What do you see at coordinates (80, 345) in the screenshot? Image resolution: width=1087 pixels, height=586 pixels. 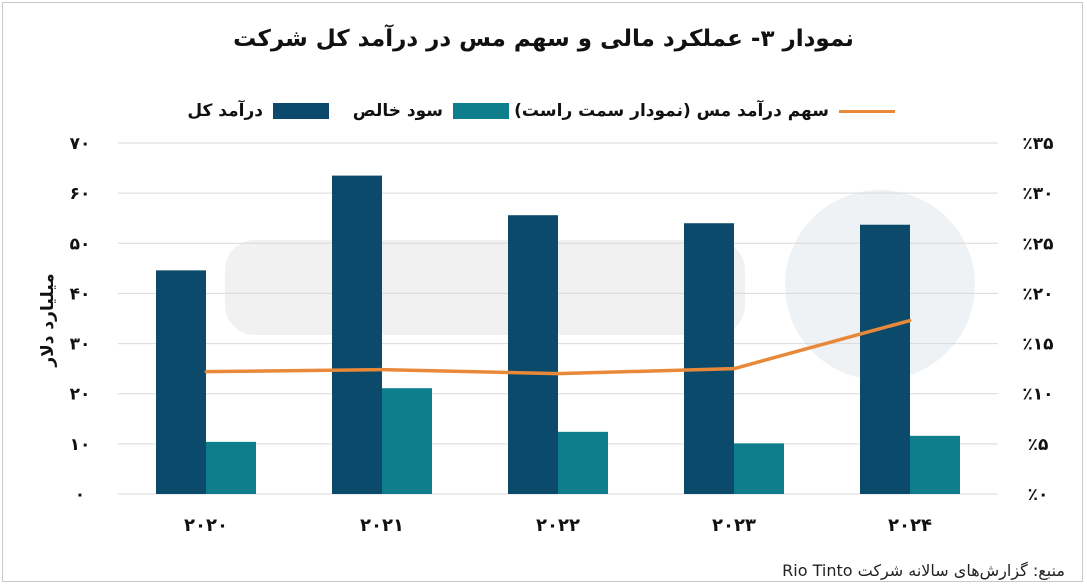 I see `y-tick-label: ۳۰` at bounding box center [80, 345].